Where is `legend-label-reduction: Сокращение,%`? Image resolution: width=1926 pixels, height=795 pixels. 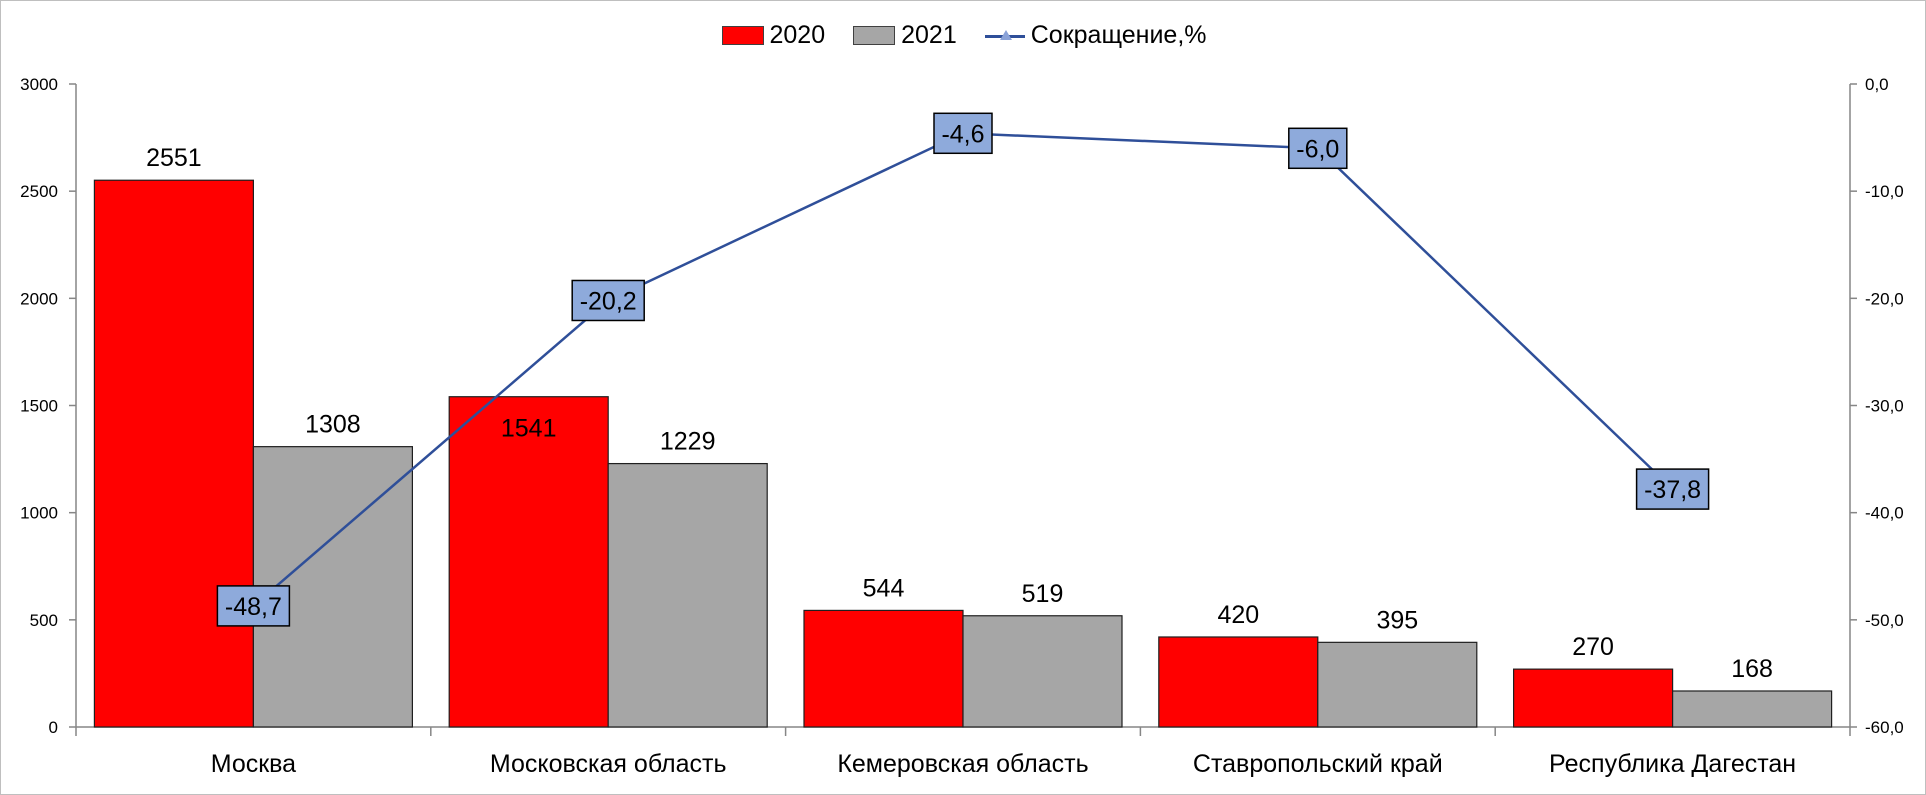 legend-label-reduction: Сокращение,% is located at coordinates (1118, 35).